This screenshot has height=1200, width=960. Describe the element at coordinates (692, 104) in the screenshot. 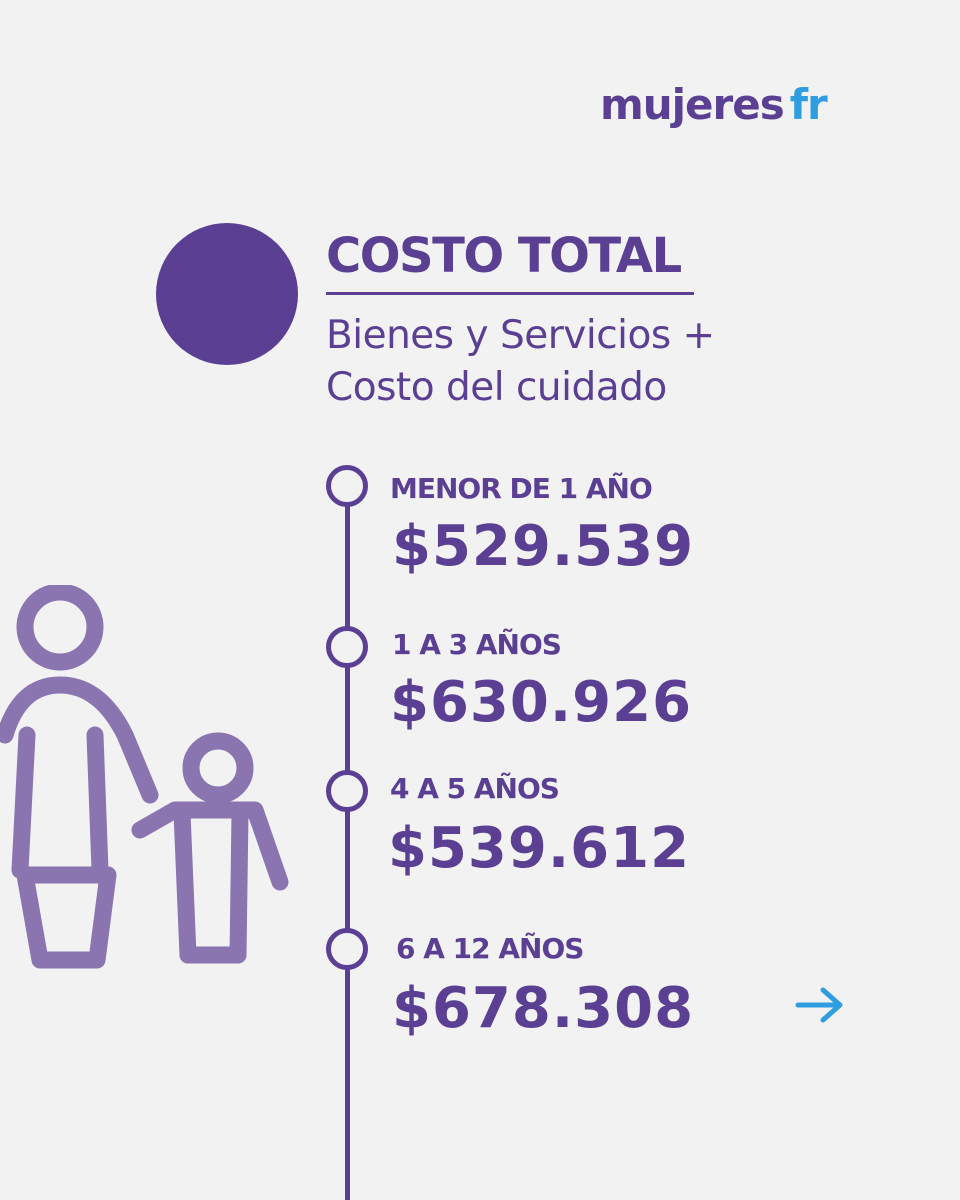

I see `brand-name-main: mujeres` at that location.